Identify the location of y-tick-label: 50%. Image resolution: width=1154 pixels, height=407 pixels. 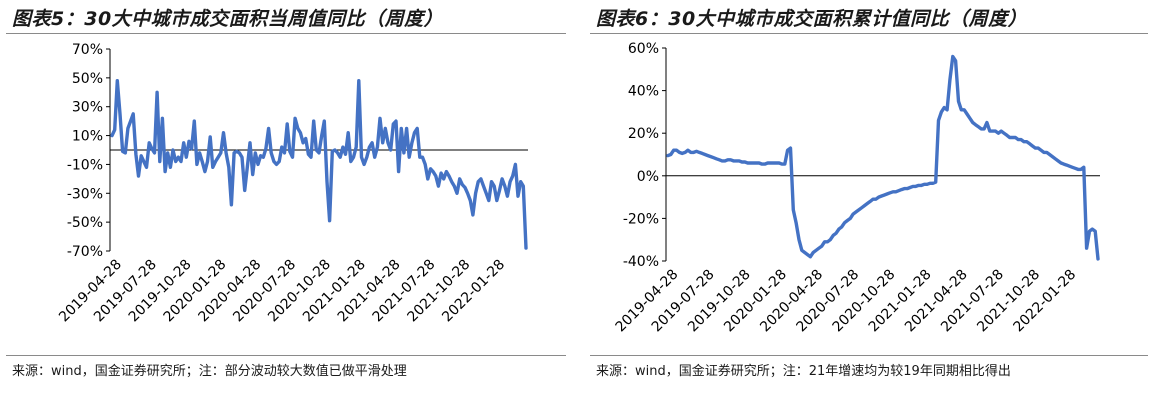
(87, 79).